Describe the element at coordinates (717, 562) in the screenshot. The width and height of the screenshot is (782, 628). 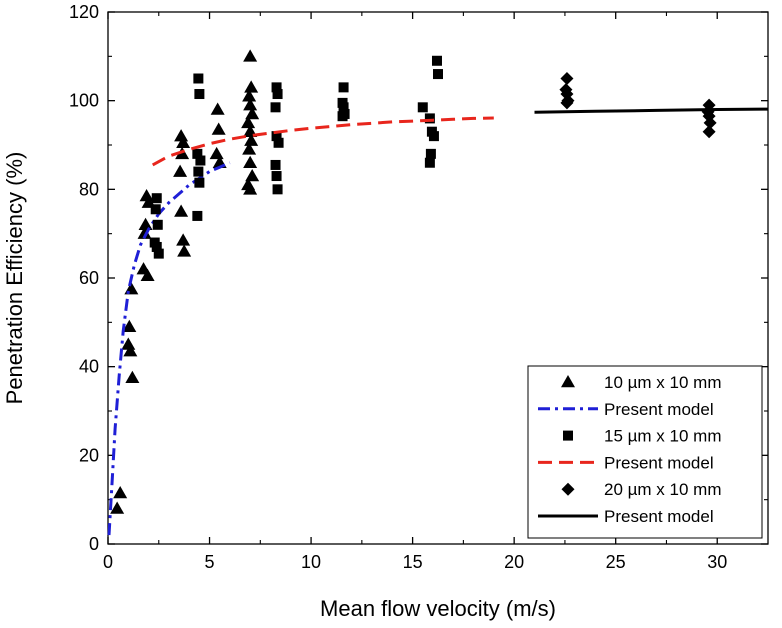
I see `x-tick-label: 30` at that location.